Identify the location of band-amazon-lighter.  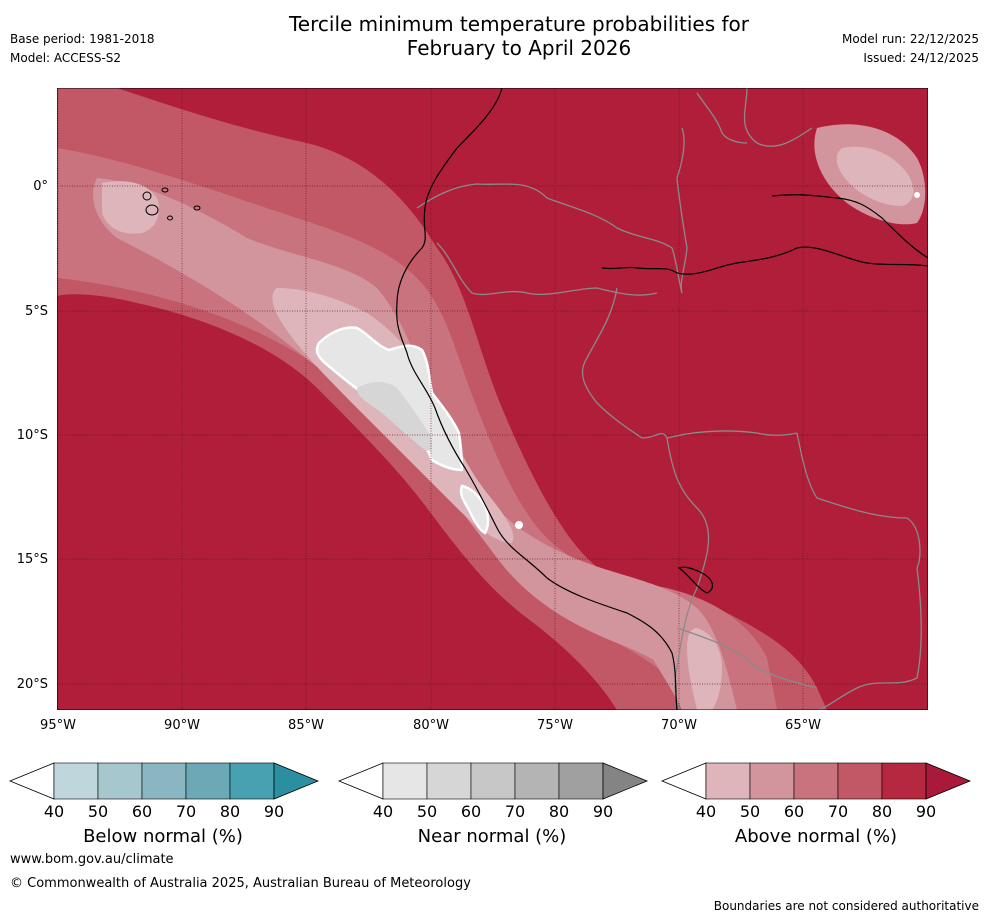
(875, 176).